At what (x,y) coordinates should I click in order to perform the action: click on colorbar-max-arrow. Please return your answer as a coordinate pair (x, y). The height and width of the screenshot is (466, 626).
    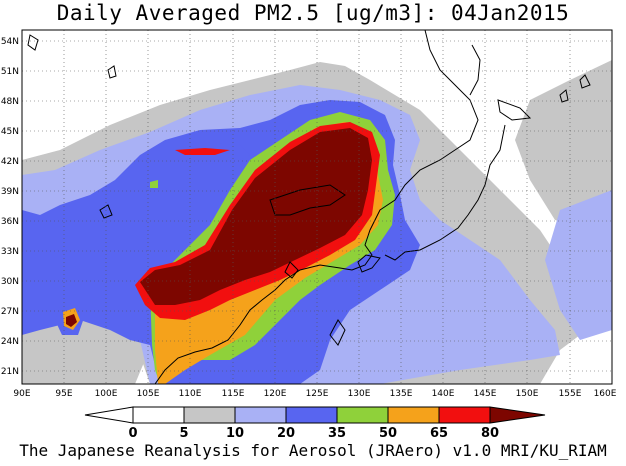
    Looking at the image, I should click on (517, 415).